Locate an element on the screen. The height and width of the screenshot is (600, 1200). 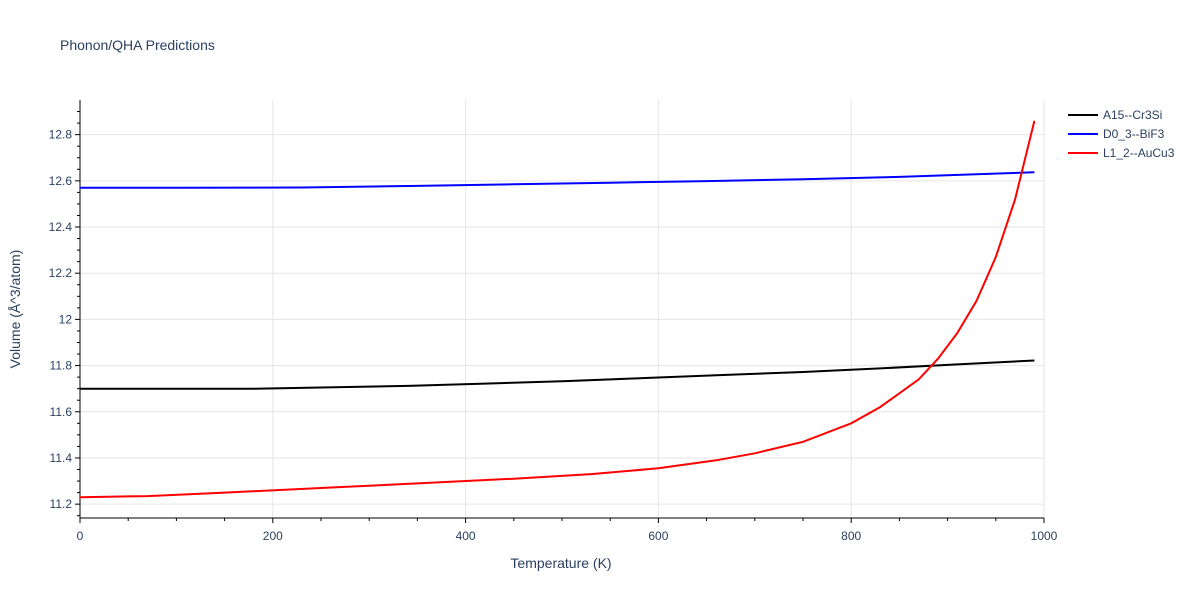
y-tick-label: 12.4 is located at coordinates (61, 227).